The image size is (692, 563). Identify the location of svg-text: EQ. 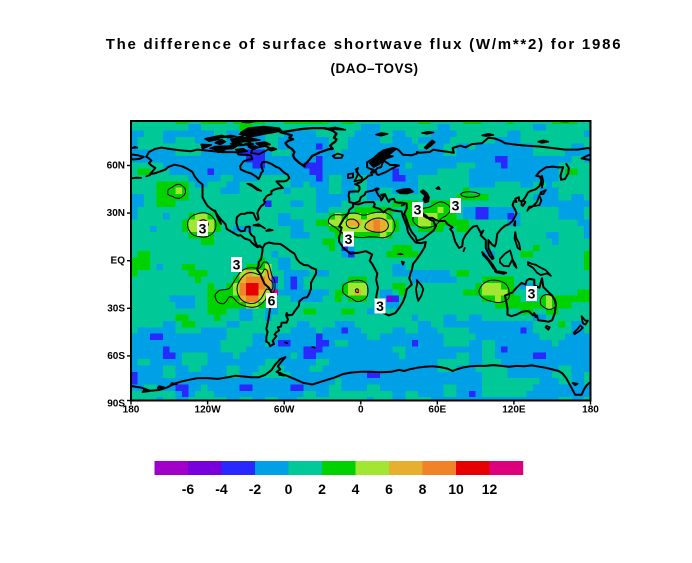
(118, 261).